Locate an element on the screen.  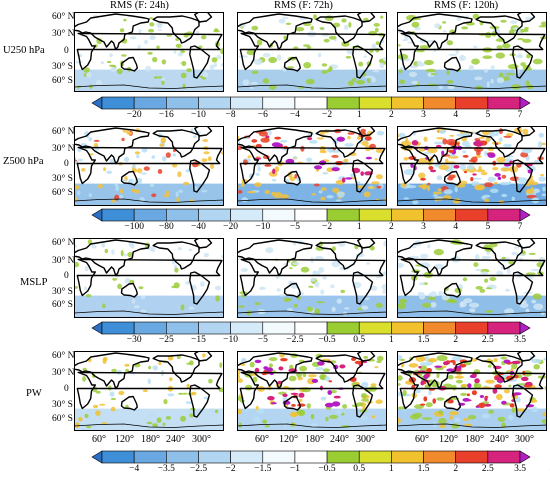
lat-label-30n: 30° N is located at coordinates (63, 34).